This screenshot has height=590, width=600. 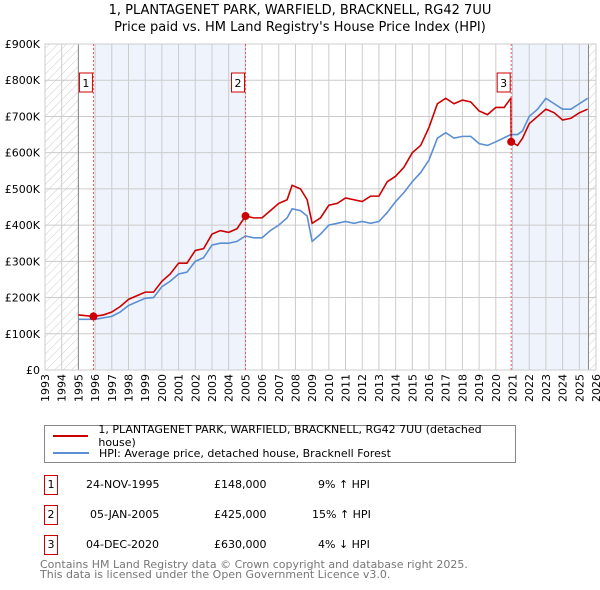 I want to click on y-tick-label: £0, so click(x=33, y=370).